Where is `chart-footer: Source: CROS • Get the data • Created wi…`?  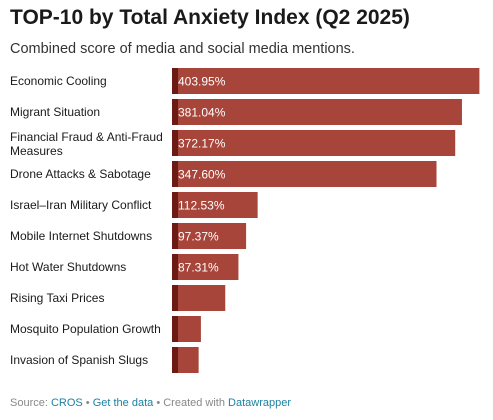 chart-footer: Source: CROS • Get the data • Created wi… is located at coordinates (150, 403).